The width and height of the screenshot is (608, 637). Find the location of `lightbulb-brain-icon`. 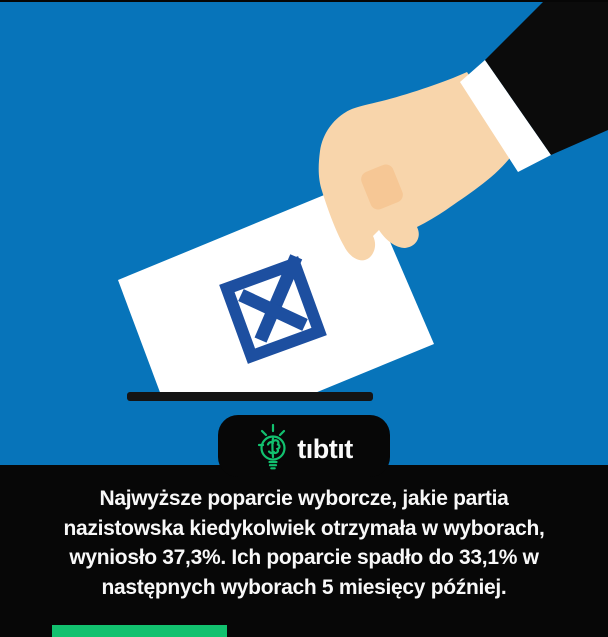

lightbulb-brain-icon is located at coordinates (272, 446).